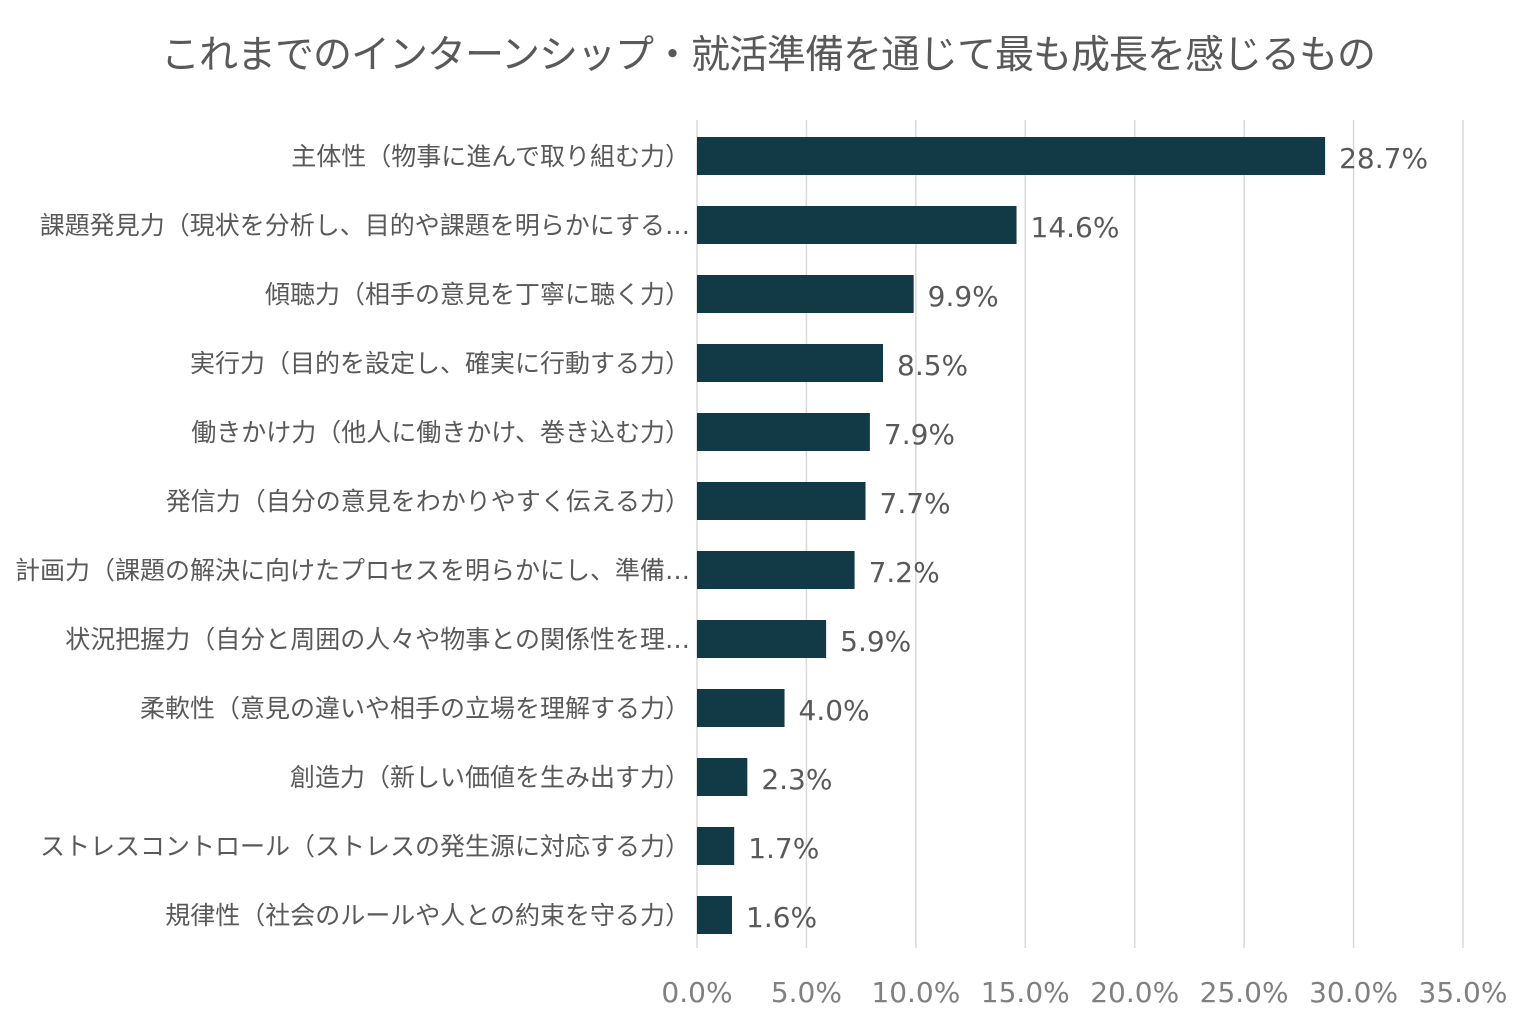 This screenshot has height=1023, width=1536. I want to click on x-tick-label: 10.0%, so click(915, 992).